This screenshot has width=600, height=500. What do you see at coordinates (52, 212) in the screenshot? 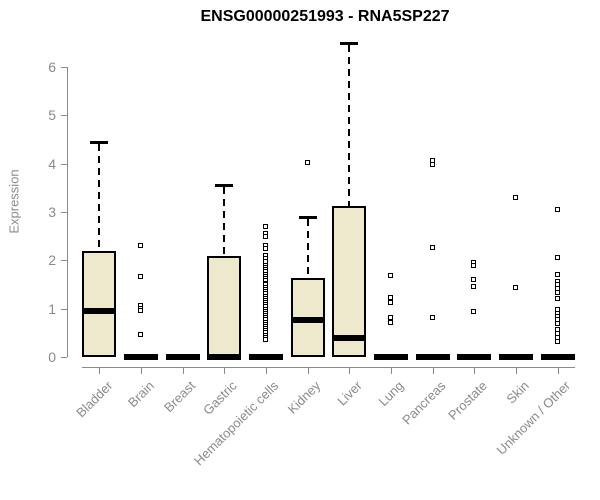
I see `y-tick-label: 3` at bounding box center [52, 212].